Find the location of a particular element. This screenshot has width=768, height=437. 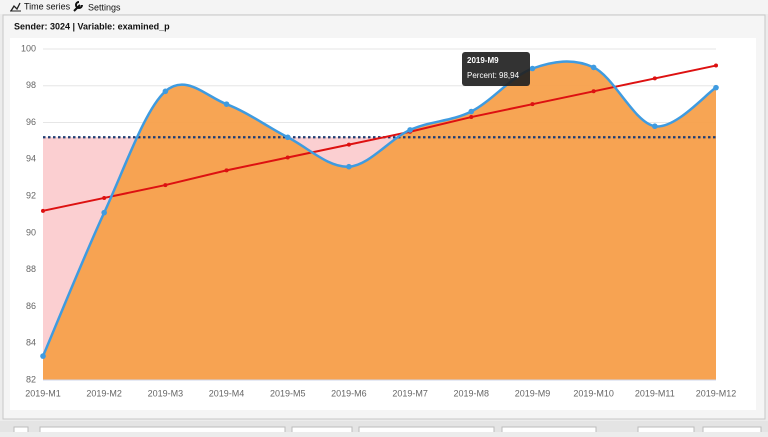

x-tick-label: 2019-M12 is located at coordinates (716, 393).